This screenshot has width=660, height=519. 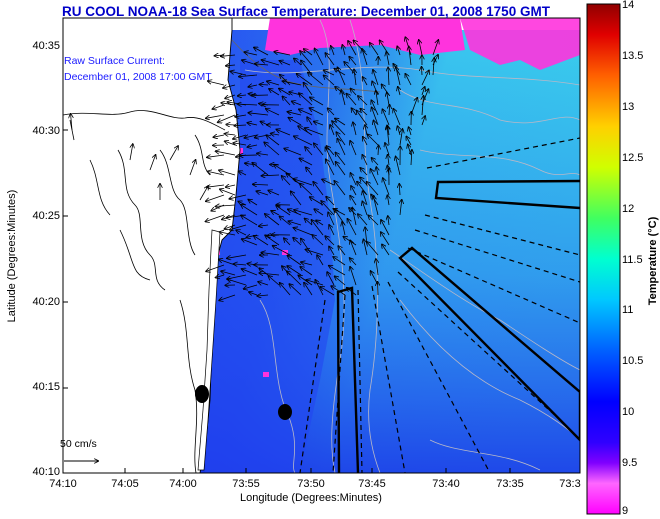 I want to click on colorbar-tick-label: 13.5, so click(x=633, y=56).